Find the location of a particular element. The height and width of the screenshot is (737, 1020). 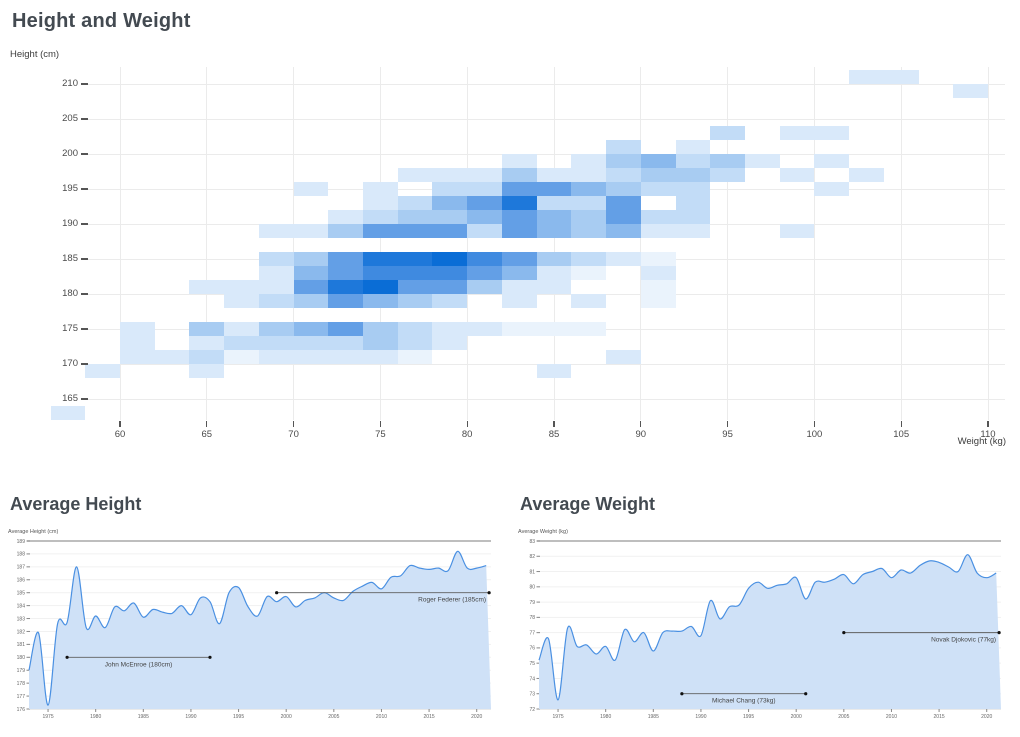

y-tick-label: 178 is located at coordinates (21, 684).